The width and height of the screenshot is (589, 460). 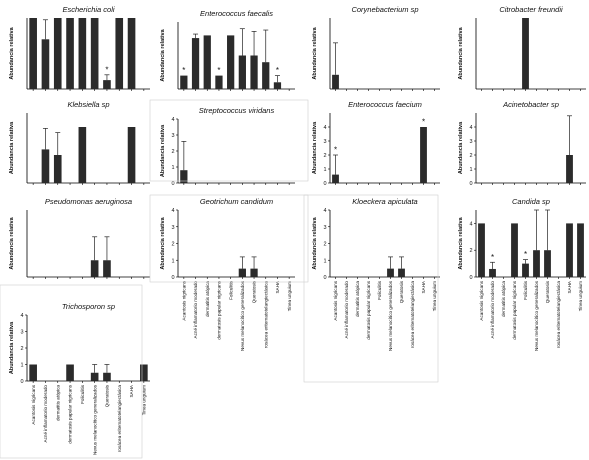 I want to click on panel-title: Geotrichum candidum, so click(x=236, y=201).